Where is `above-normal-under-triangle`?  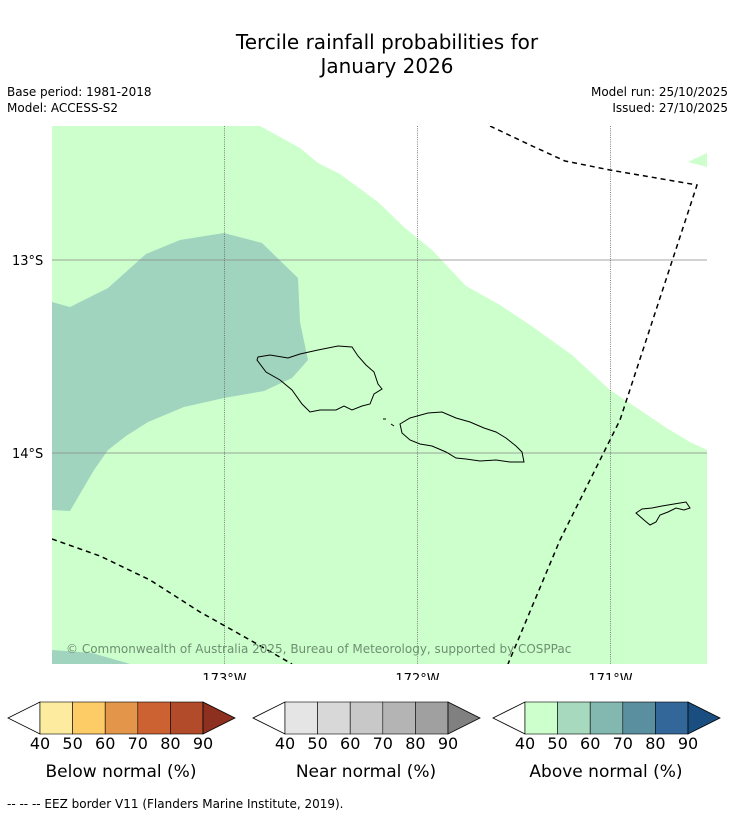 above-normal-under-triangle is located at coordinates (509, 718).